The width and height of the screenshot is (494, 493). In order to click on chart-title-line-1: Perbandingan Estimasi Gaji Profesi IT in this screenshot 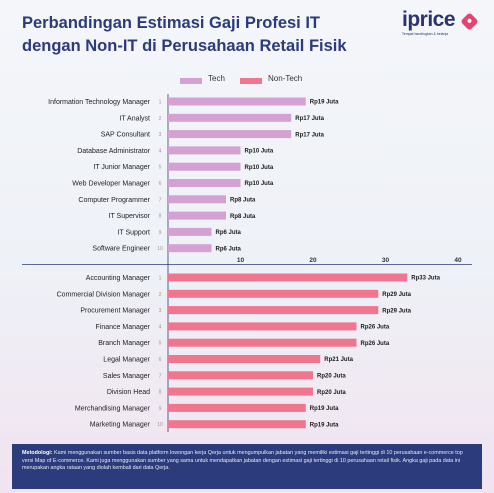, I will do `click(171, 23)`.